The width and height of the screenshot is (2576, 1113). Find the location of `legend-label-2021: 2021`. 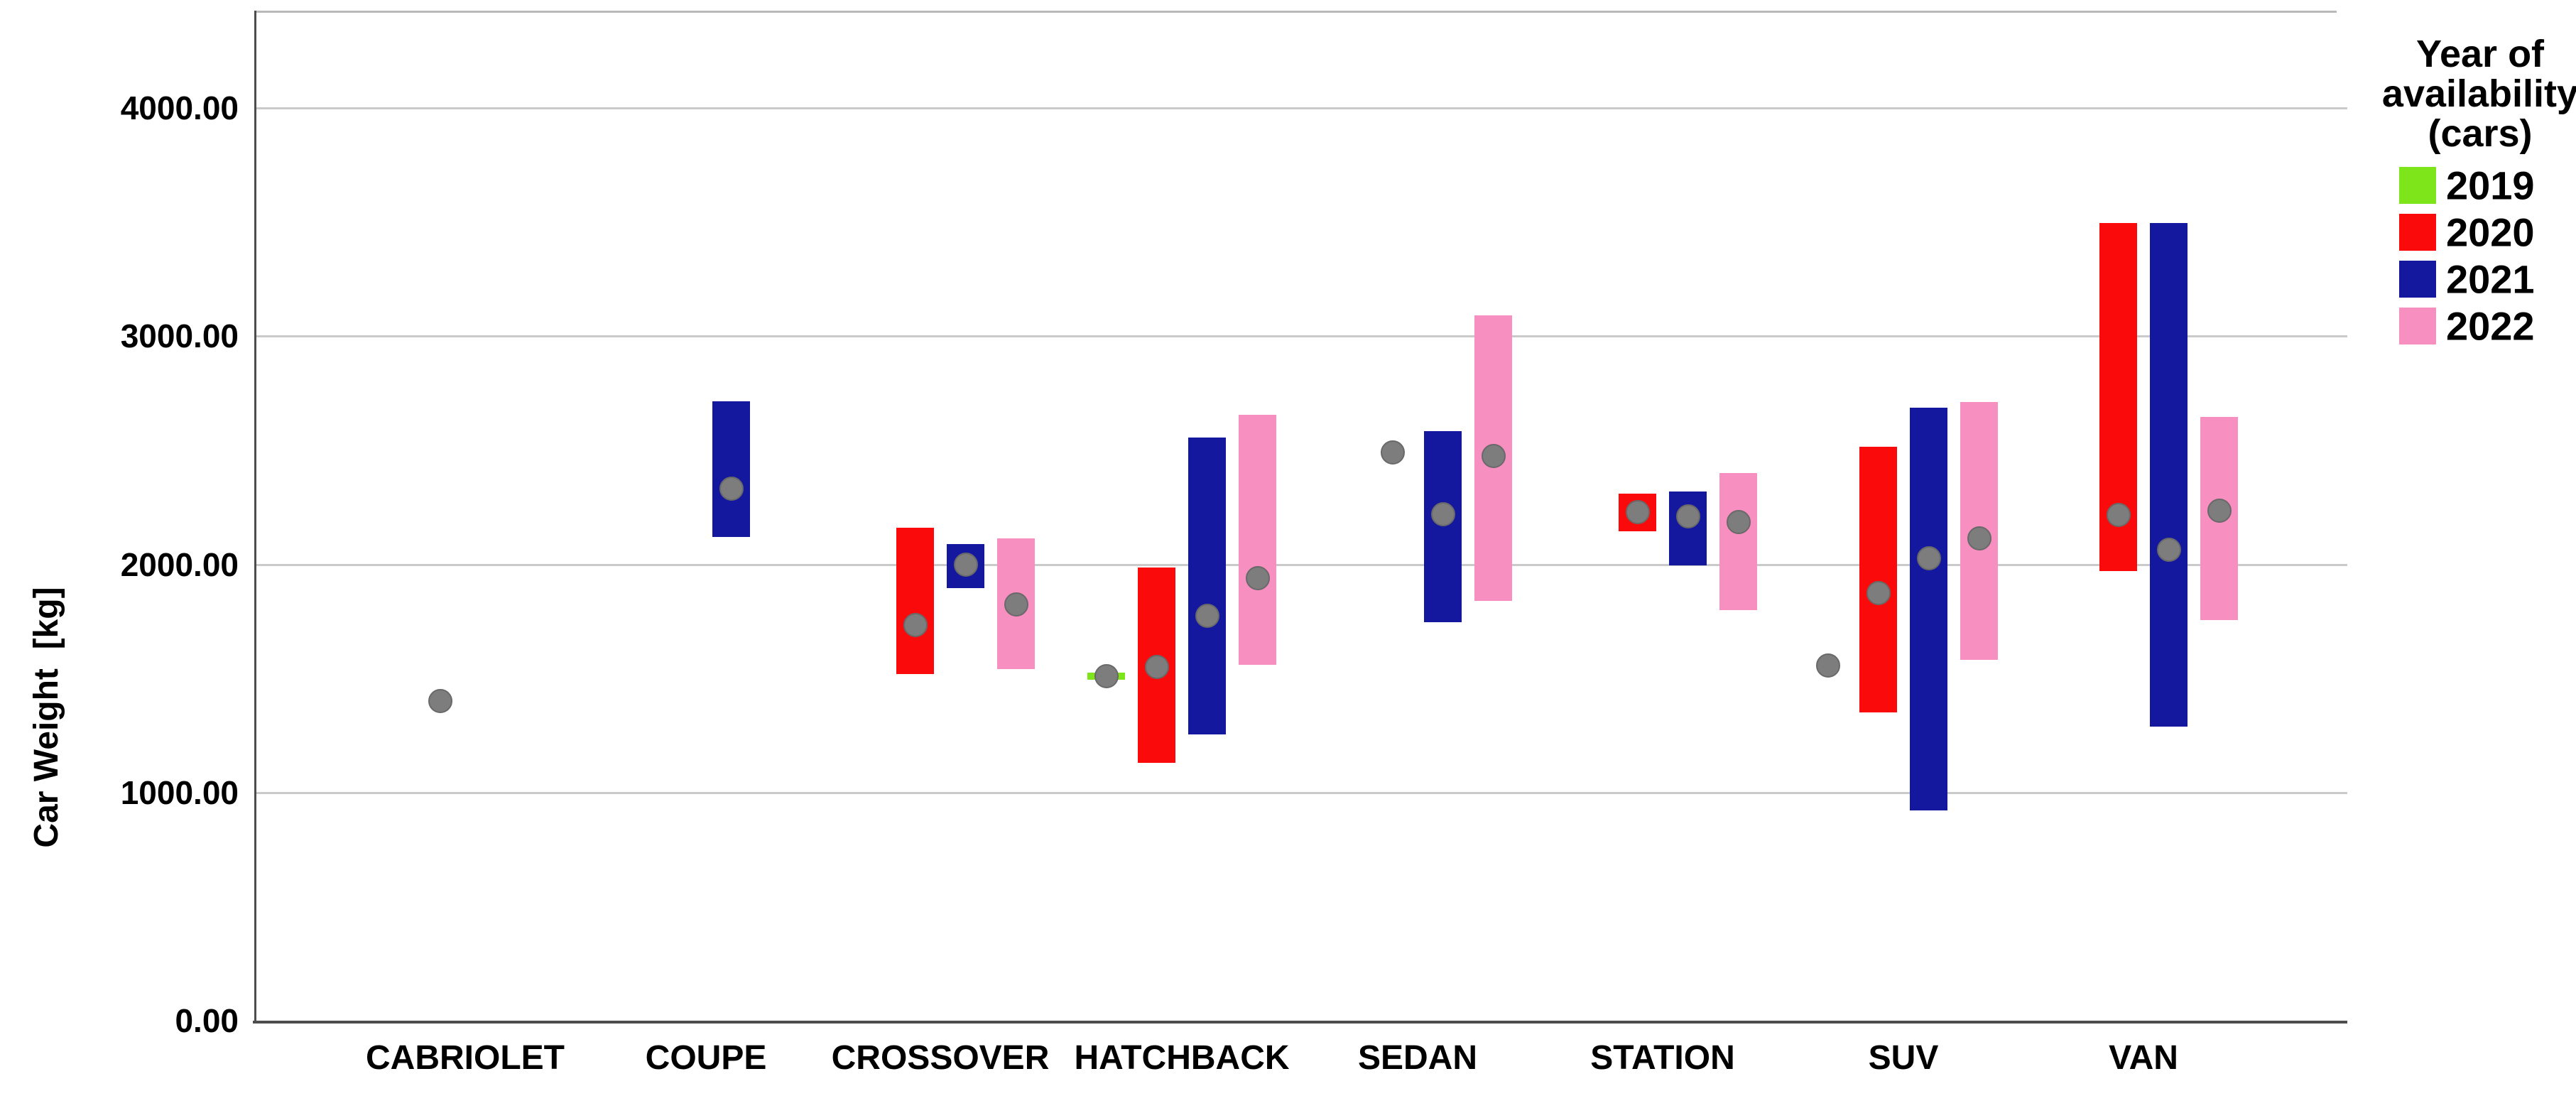

legend-label-2021: 2021 is located at coordinates (2490, 279).